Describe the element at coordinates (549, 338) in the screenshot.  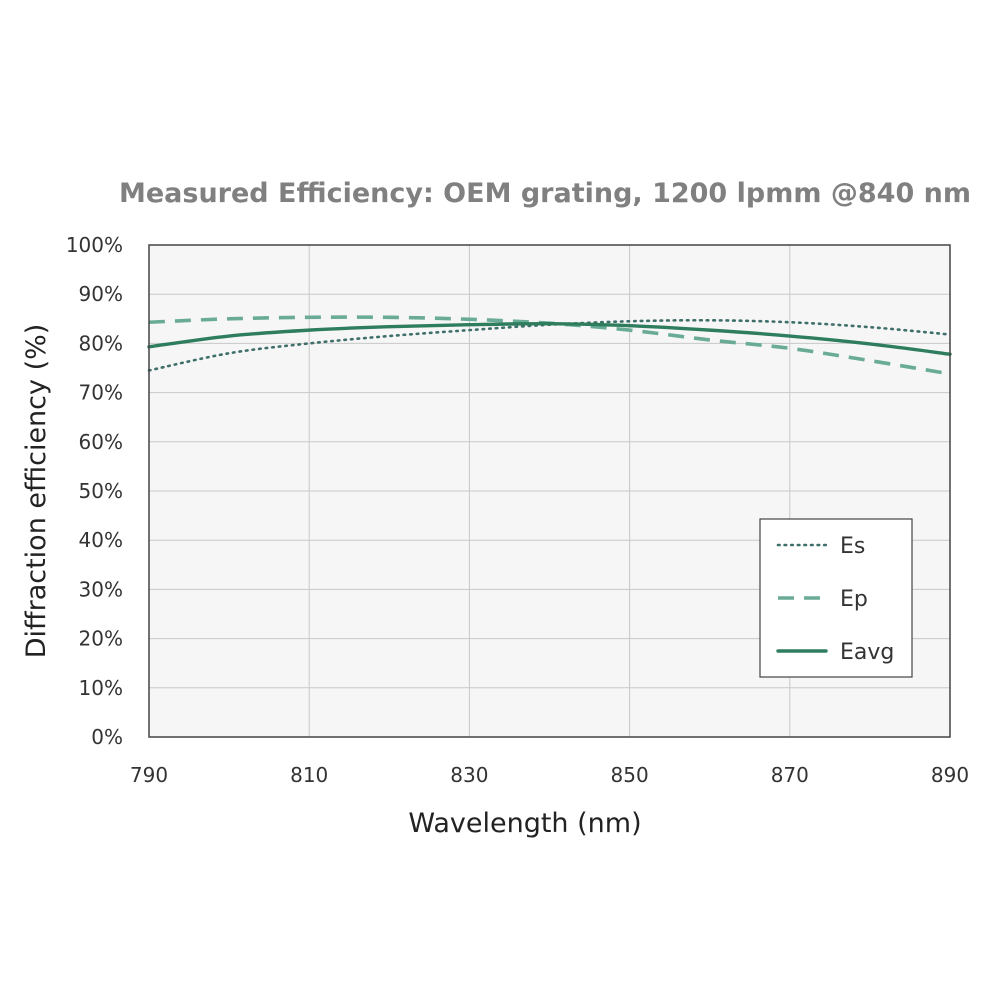
I see `series-line-eavg` at that location.